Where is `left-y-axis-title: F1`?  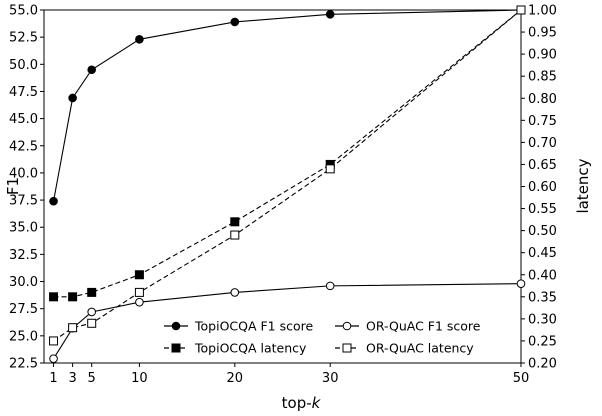 left-y-axis-title: F1 is located at coordinates (13, 186).